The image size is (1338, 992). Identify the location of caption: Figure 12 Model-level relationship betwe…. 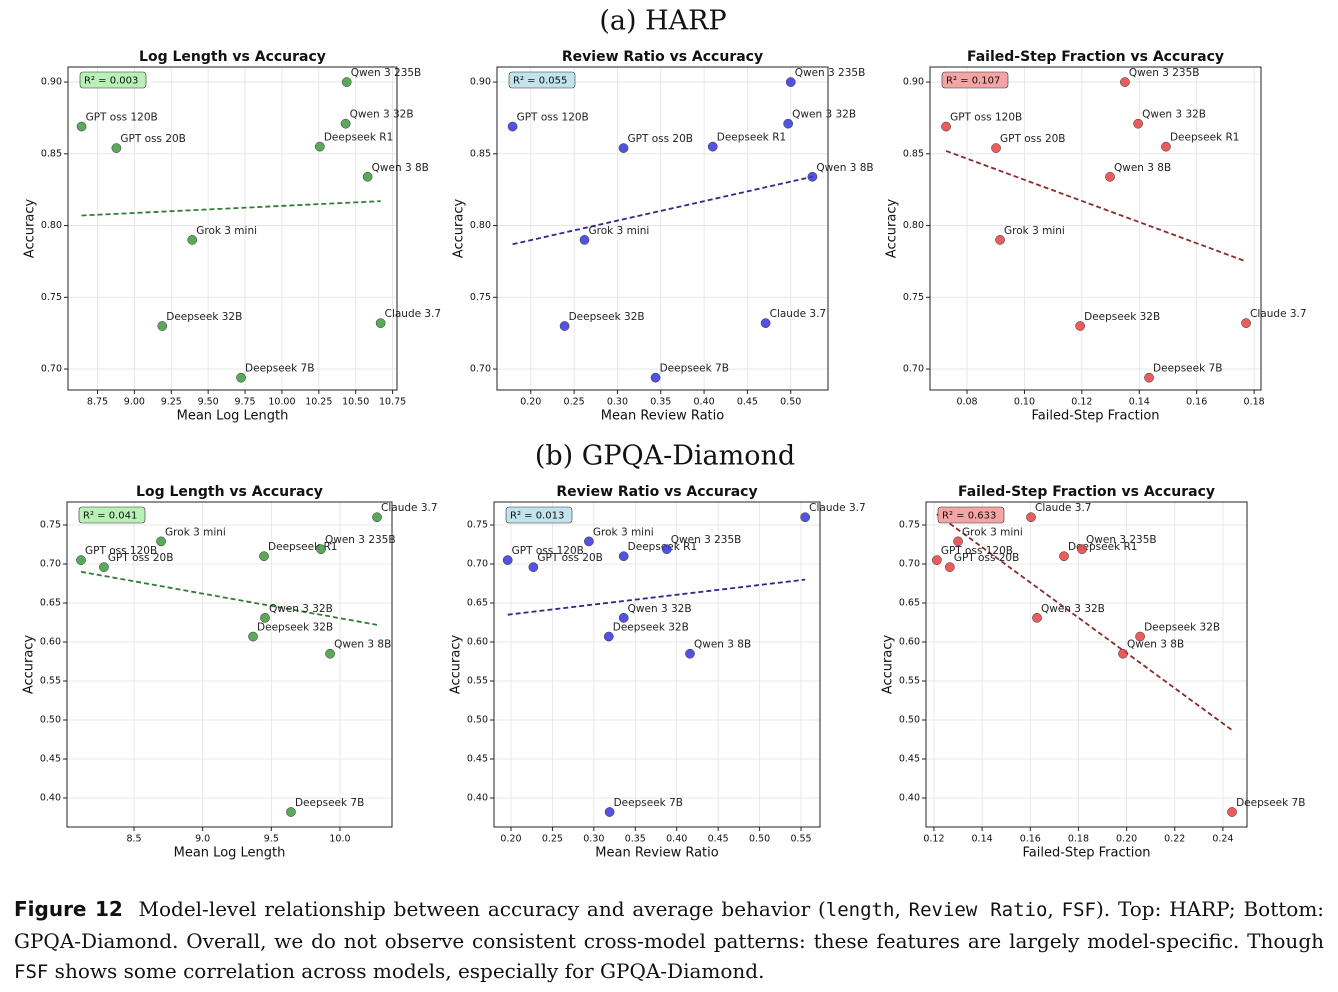
(669, 941).